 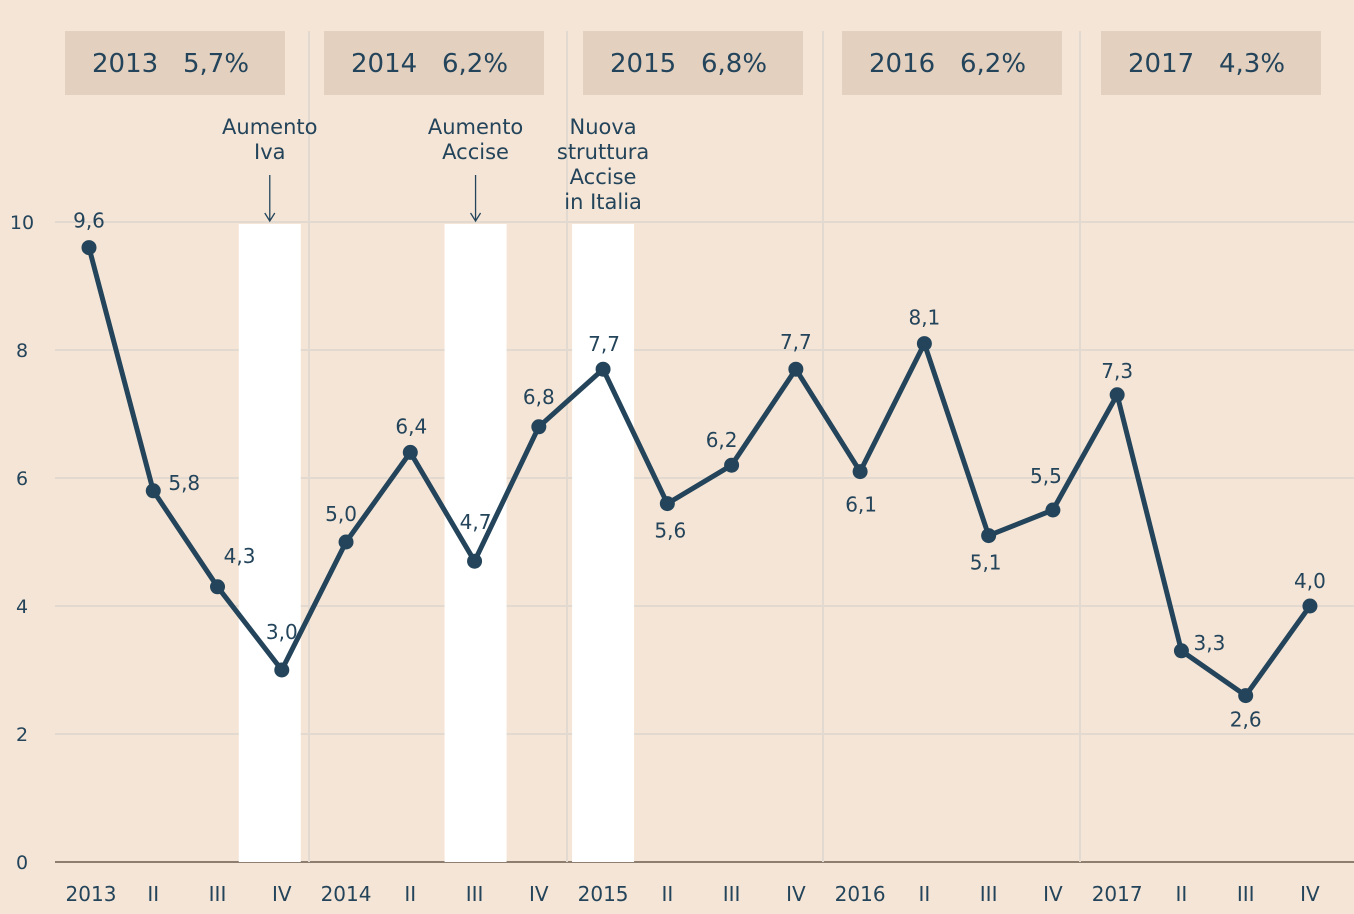 I want to click on x-tick-label: 2014, so click(x=346, y=894).